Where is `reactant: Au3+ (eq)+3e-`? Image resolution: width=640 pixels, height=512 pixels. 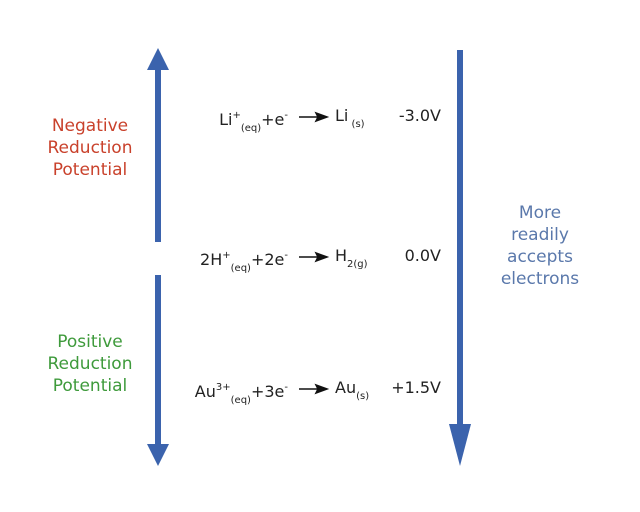 reactant: Au3+ (eq)+3e- is located at coordinates (241, 394).